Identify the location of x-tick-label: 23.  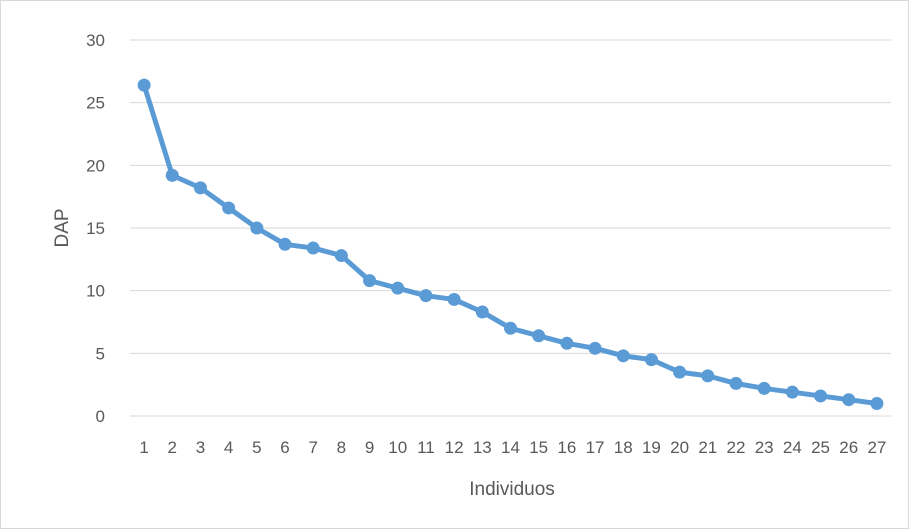
(764, 447).